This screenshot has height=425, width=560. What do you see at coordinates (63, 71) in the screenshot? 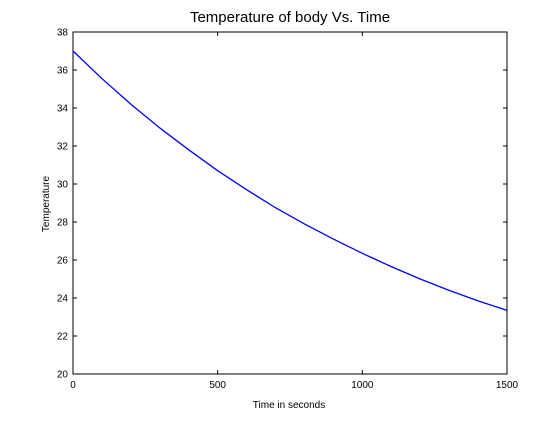
I see `y-tick-label: 36` at bounding box center [63, 71].